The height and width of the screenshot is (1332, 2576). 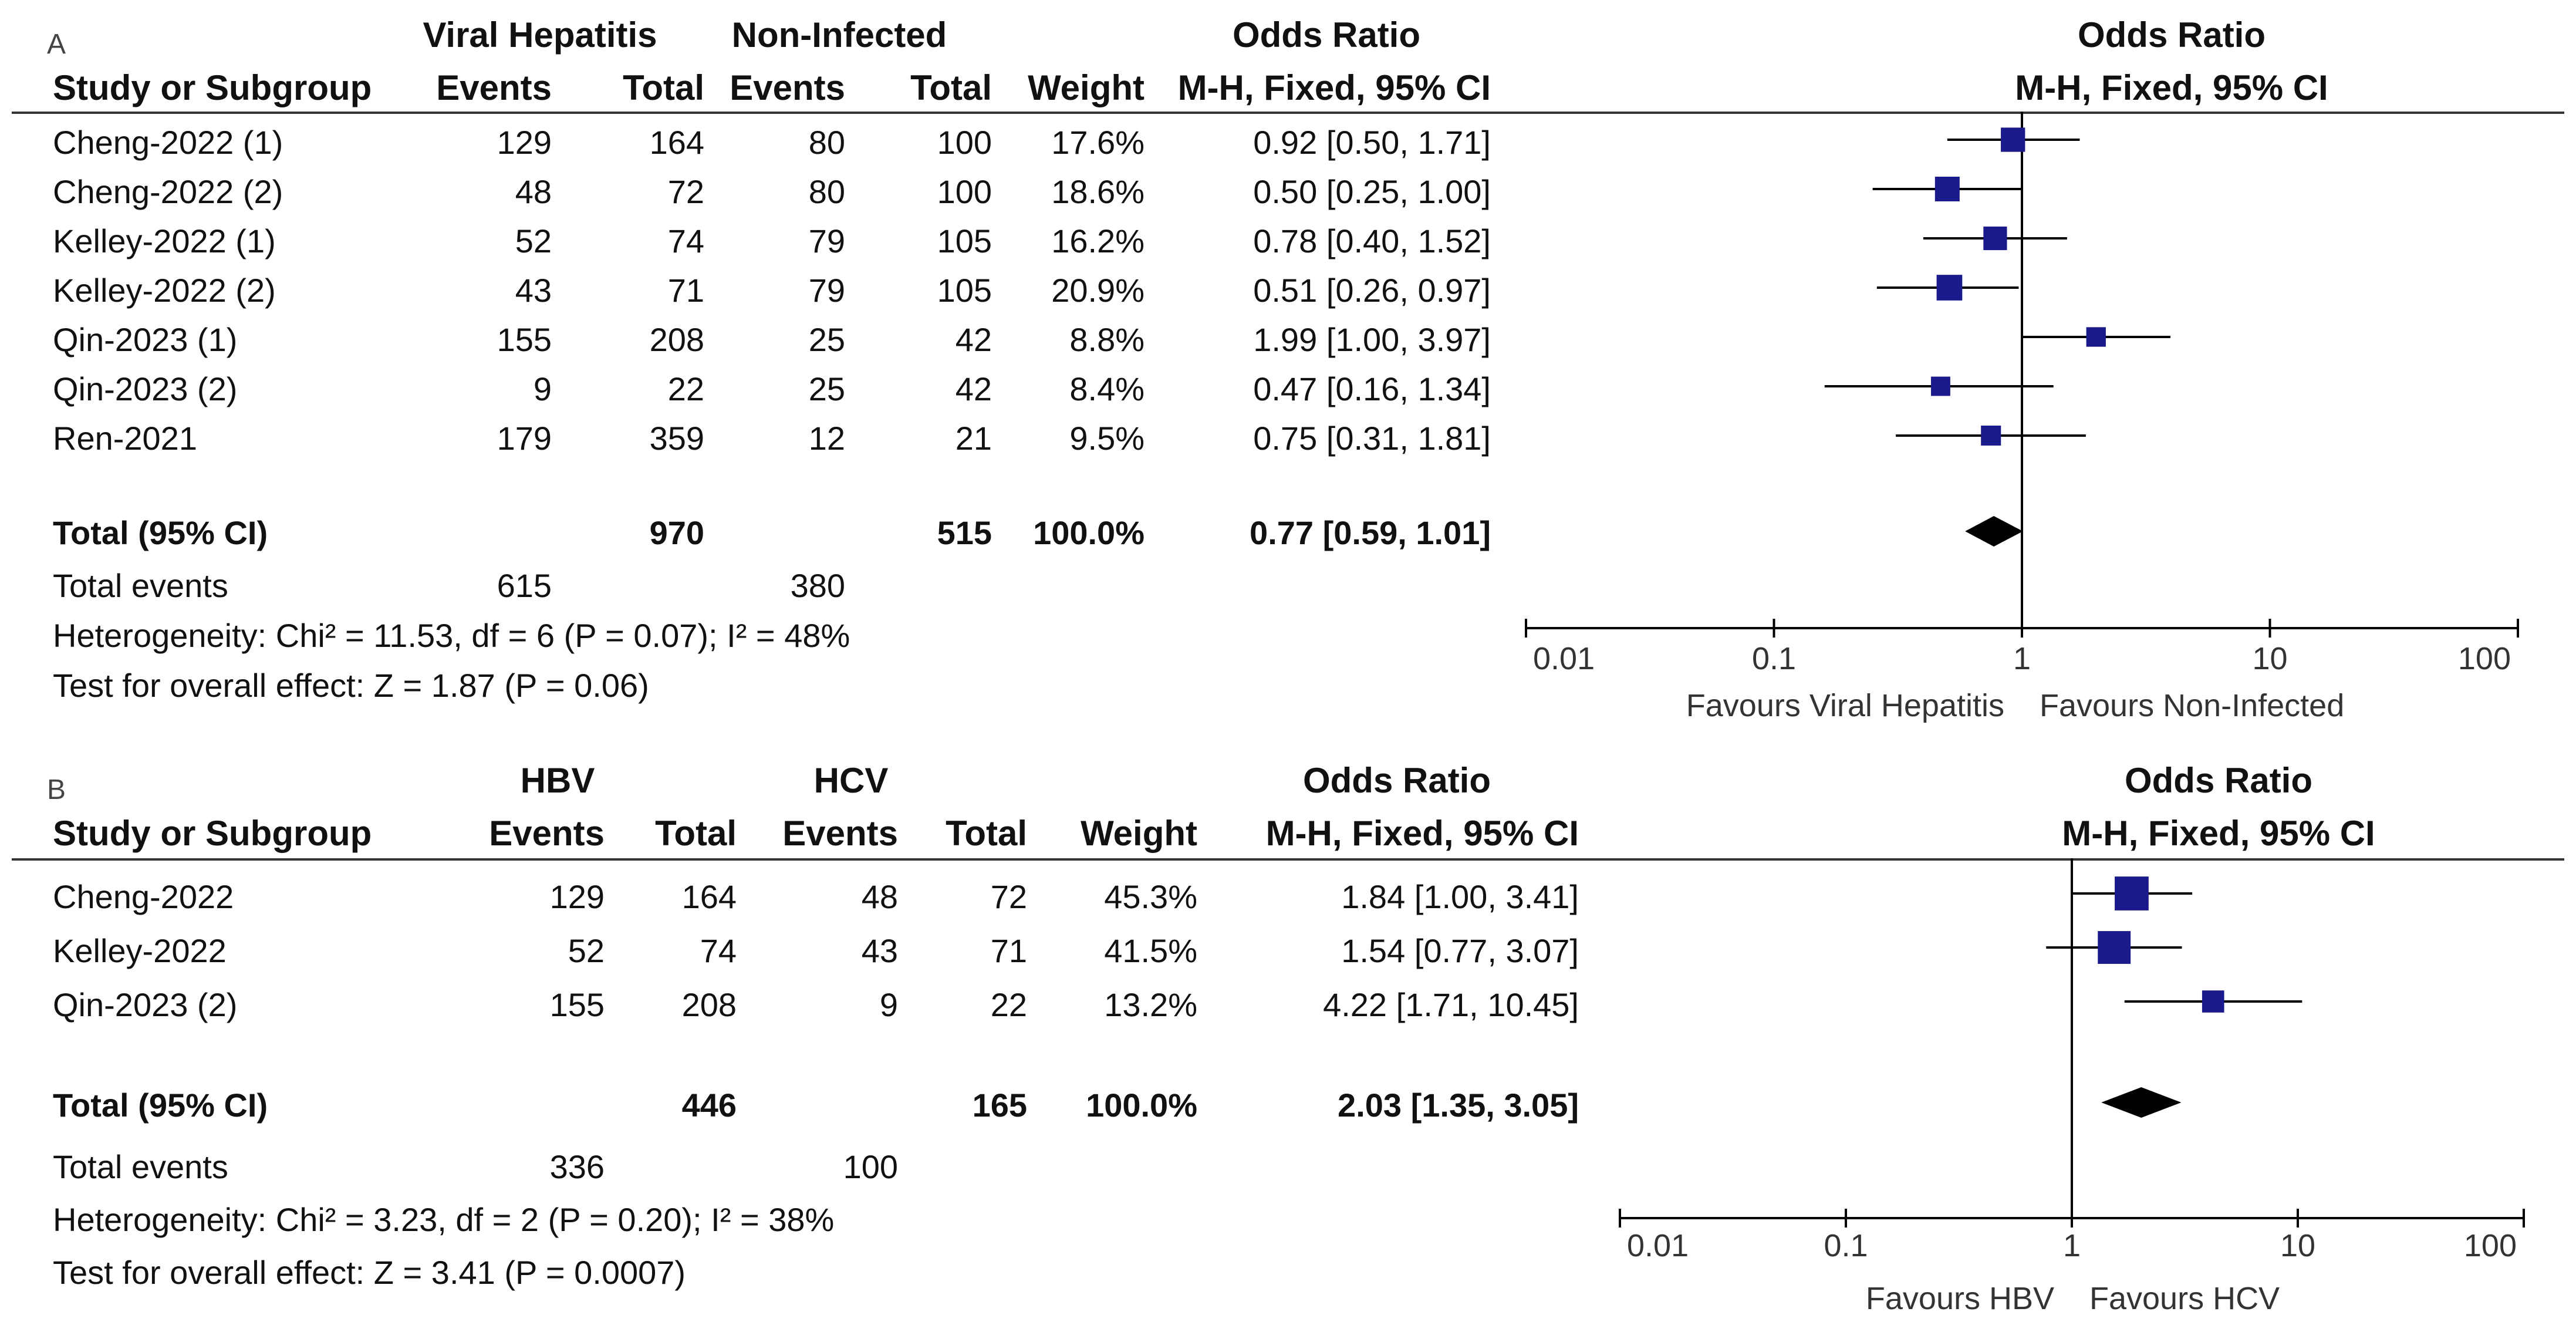 I want to click on events-2: 48, so click(x=879, y=897).